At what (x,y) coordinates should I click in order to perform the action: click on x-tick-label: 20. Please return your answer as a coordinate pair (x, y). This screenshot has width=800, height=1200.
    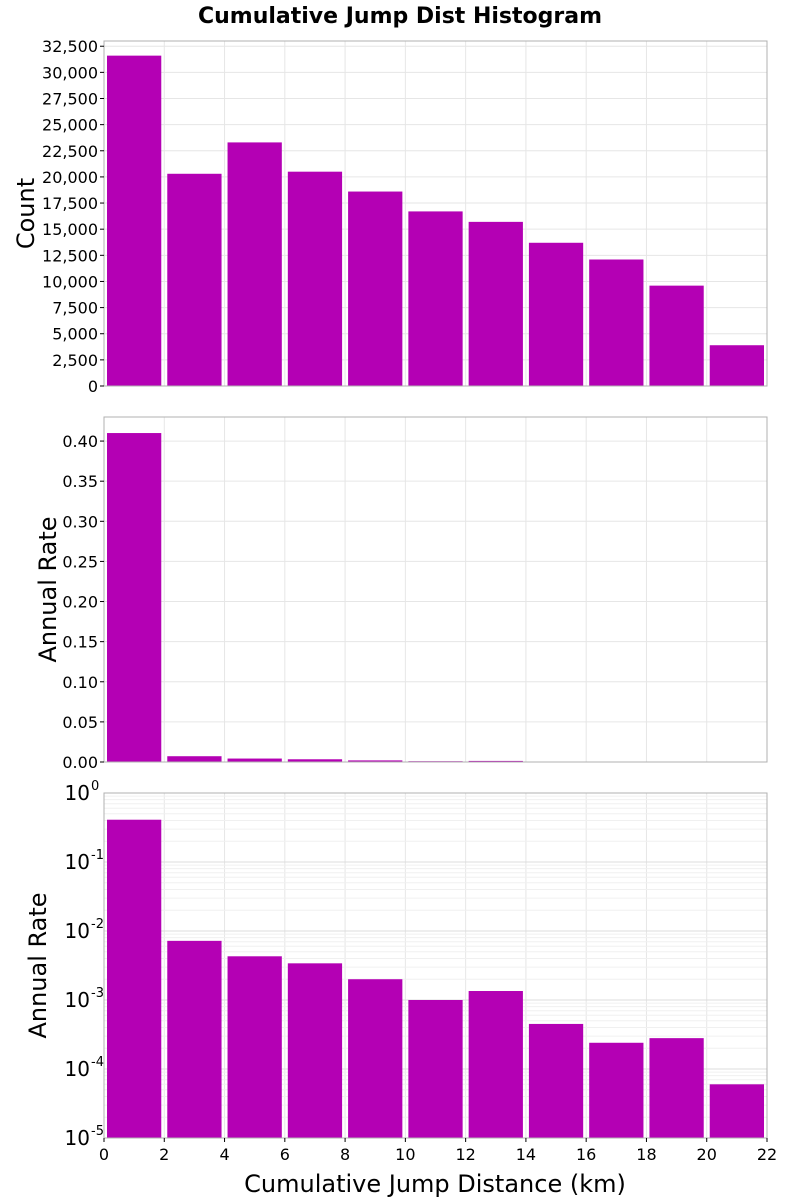
    Looking at the image, I should click on (707, 1154).